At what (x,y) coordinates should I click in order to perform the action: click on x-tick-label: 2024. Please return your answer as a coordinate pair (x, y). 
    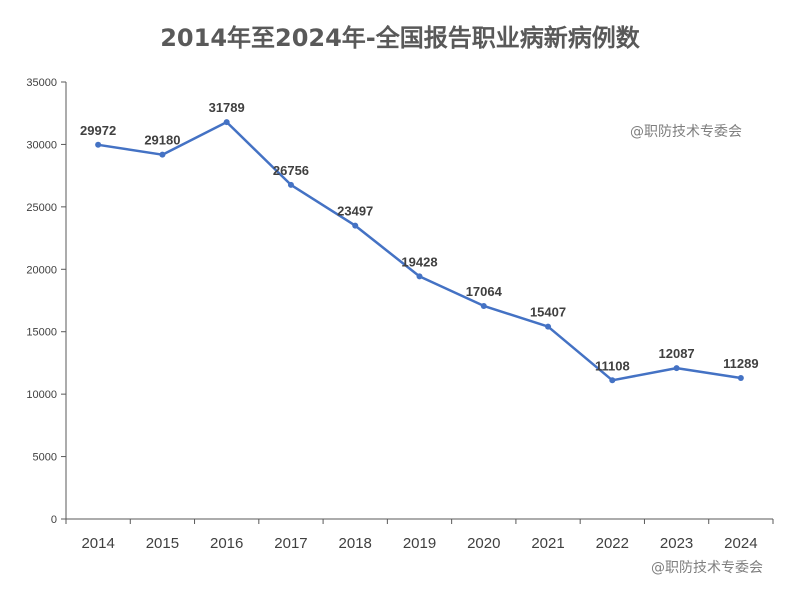
    Looking at the image, I should click on (740, 543).